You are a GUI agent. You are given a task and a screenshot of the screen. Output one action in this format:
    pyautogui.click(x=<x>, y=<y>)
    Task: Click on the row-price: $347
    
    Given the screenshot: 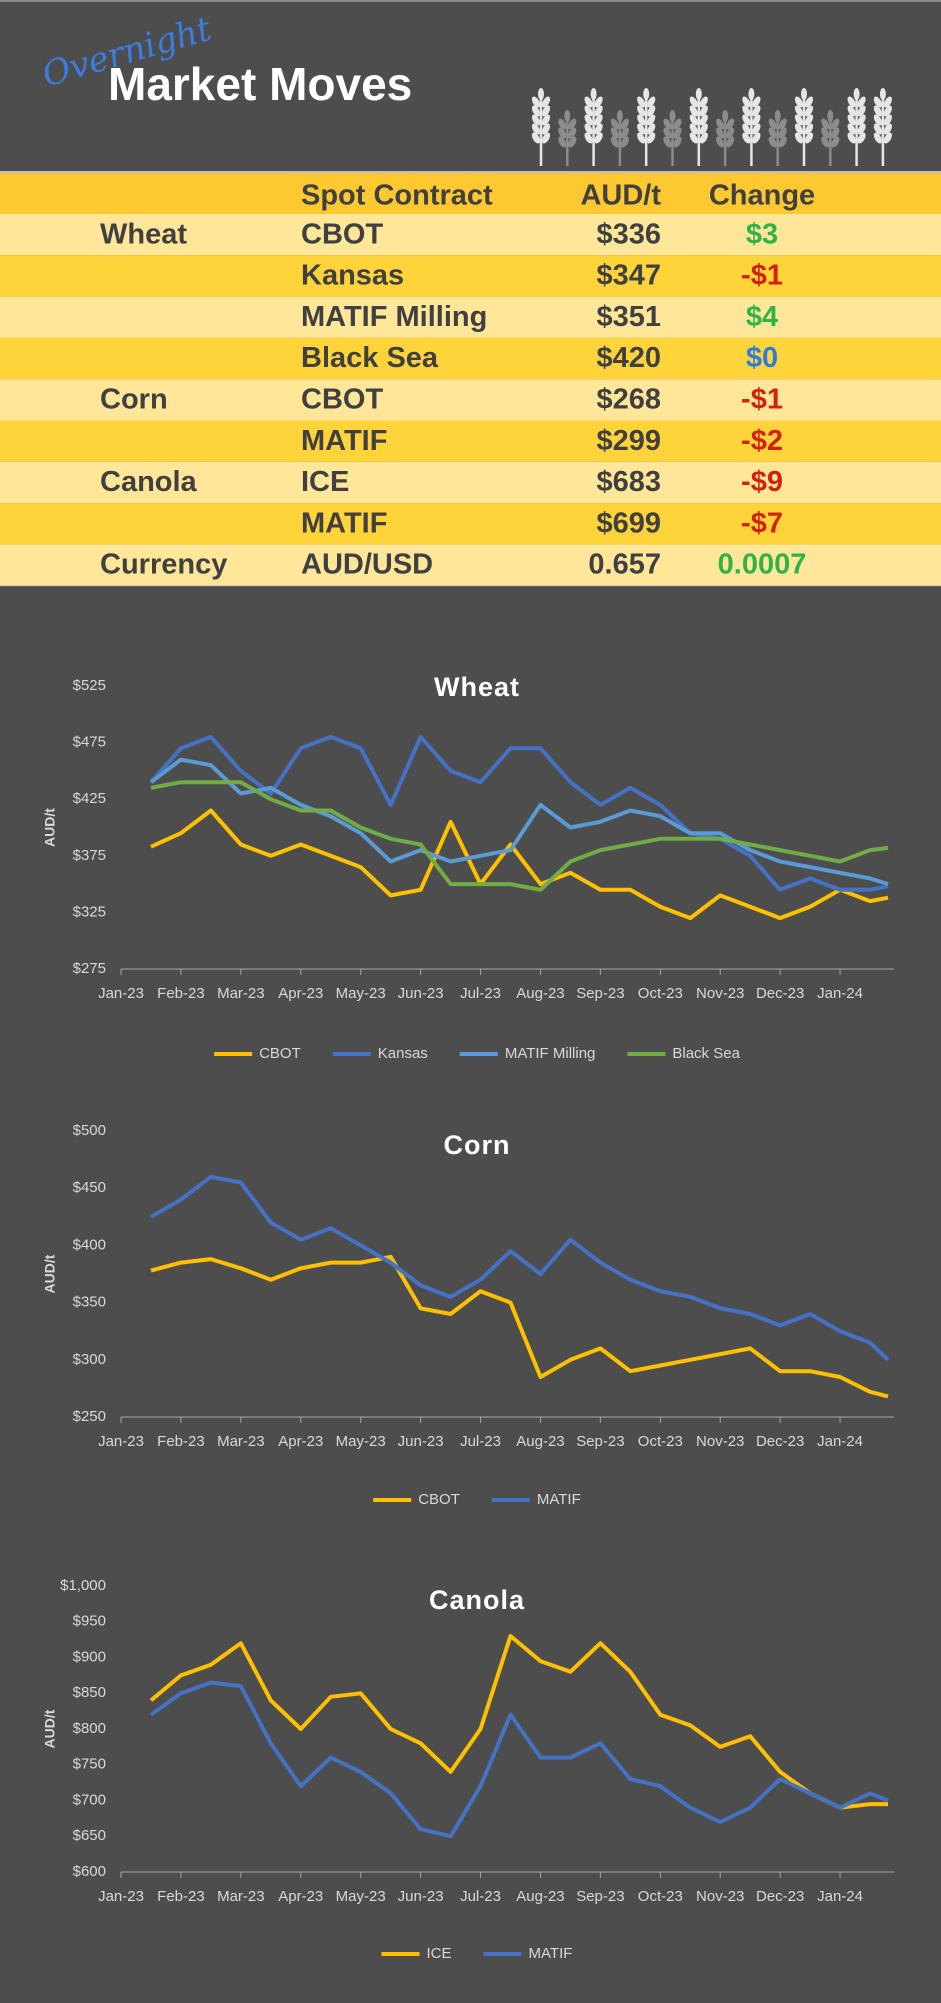 What is the action you would take?
    pyautogui.click(x=628, y=276)
    